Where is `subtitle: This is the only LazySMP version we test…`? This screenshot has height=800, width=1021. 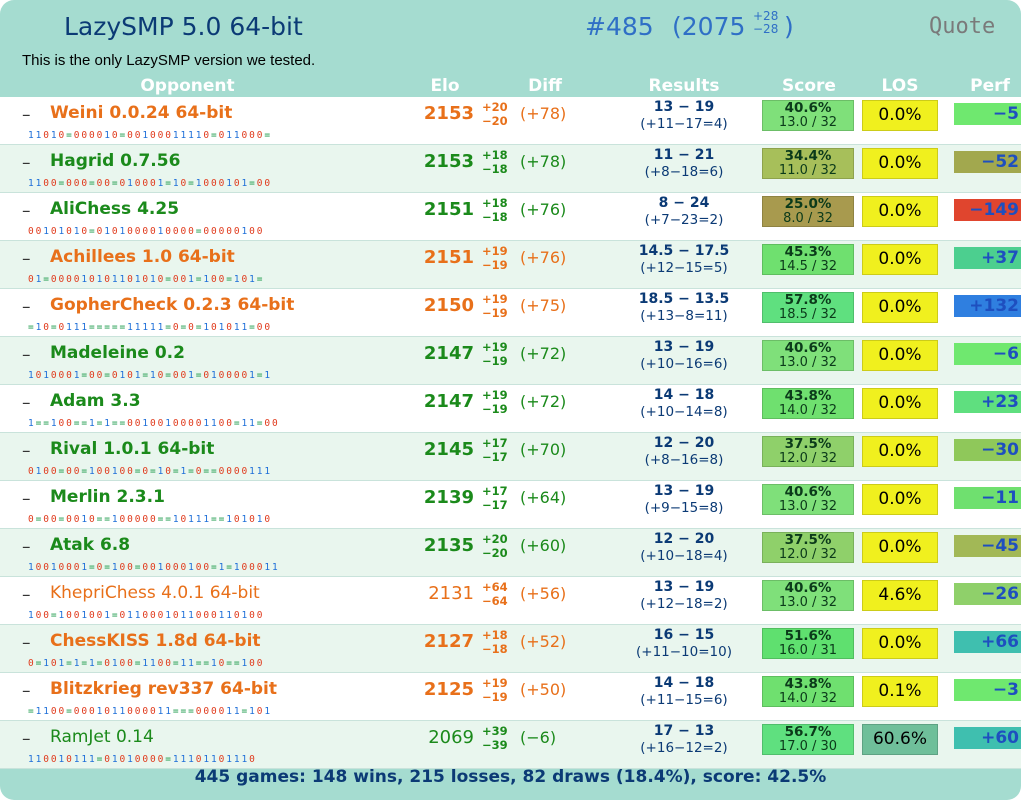
subtitle: This is the only LazySMP version we test… is located at coordinates (169, 60).